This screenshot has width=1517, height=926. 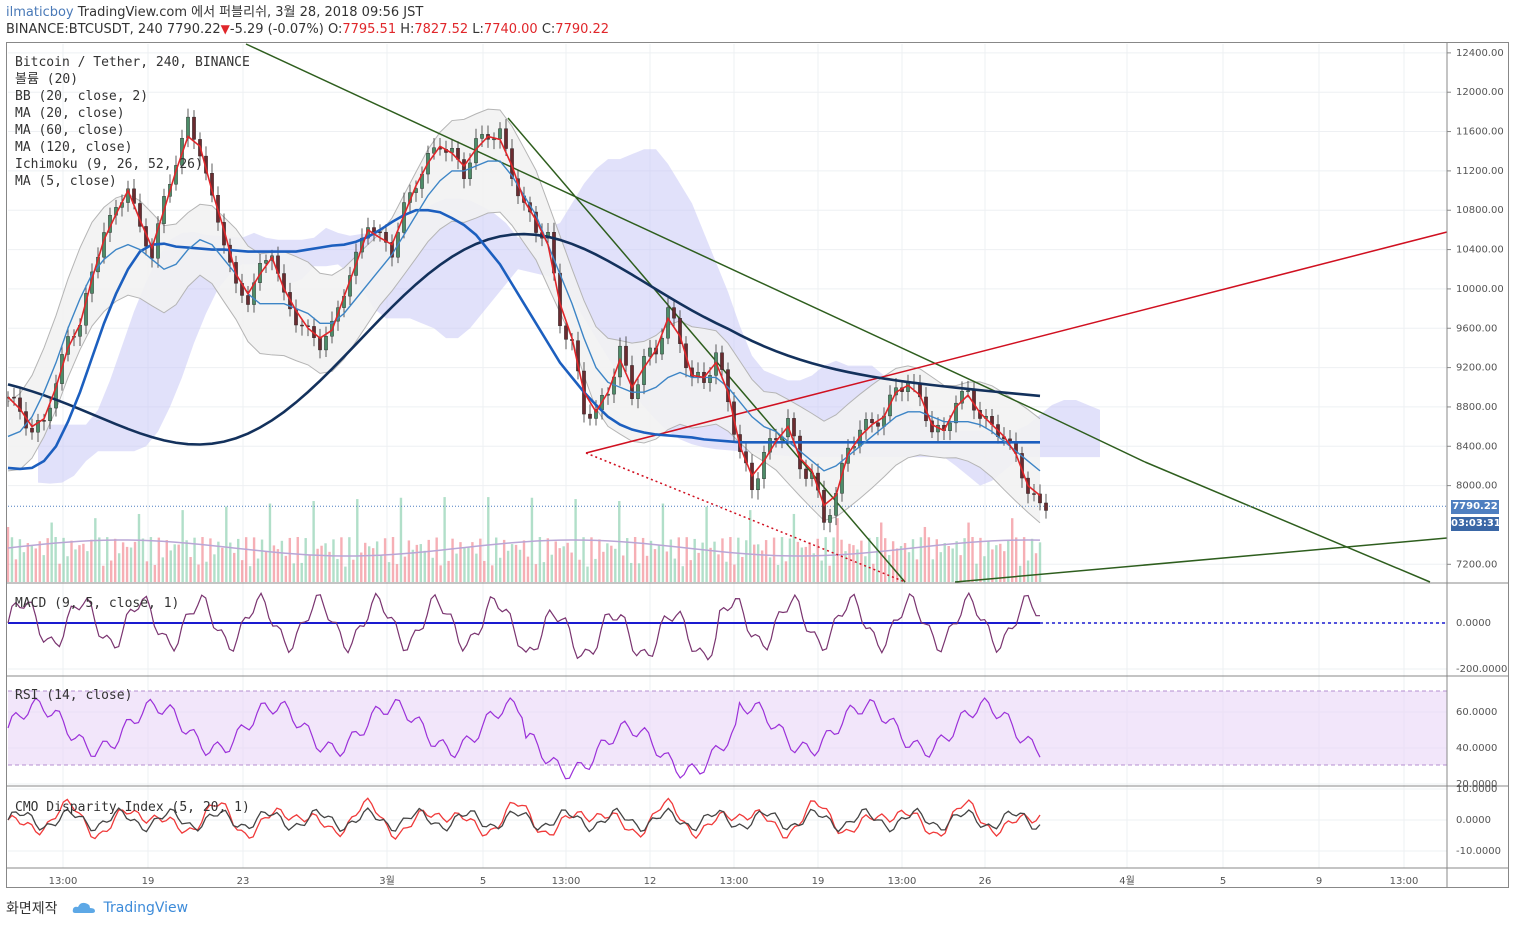 What do you see at coordinates (146, 908) in the screenshot?
I see `tradingview-logo-text: TradingView` at bounding box center [146, 908].